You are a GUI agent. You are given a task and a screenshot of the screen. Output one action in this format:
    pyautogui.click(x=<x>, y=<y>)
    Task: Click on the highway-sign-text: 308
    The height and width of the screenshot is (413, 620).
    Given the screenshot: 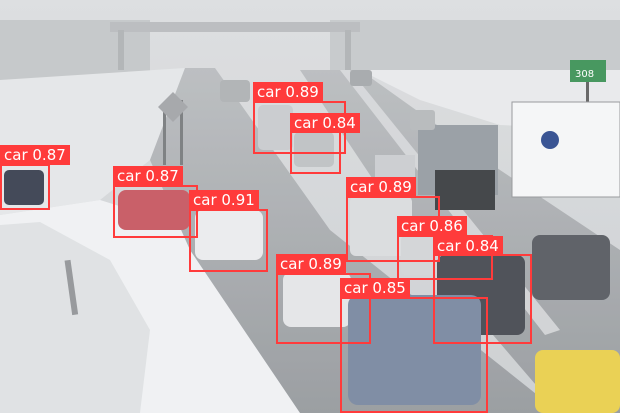 What is the action you would take?
    pyautogui.click(x=584, y=74)
    